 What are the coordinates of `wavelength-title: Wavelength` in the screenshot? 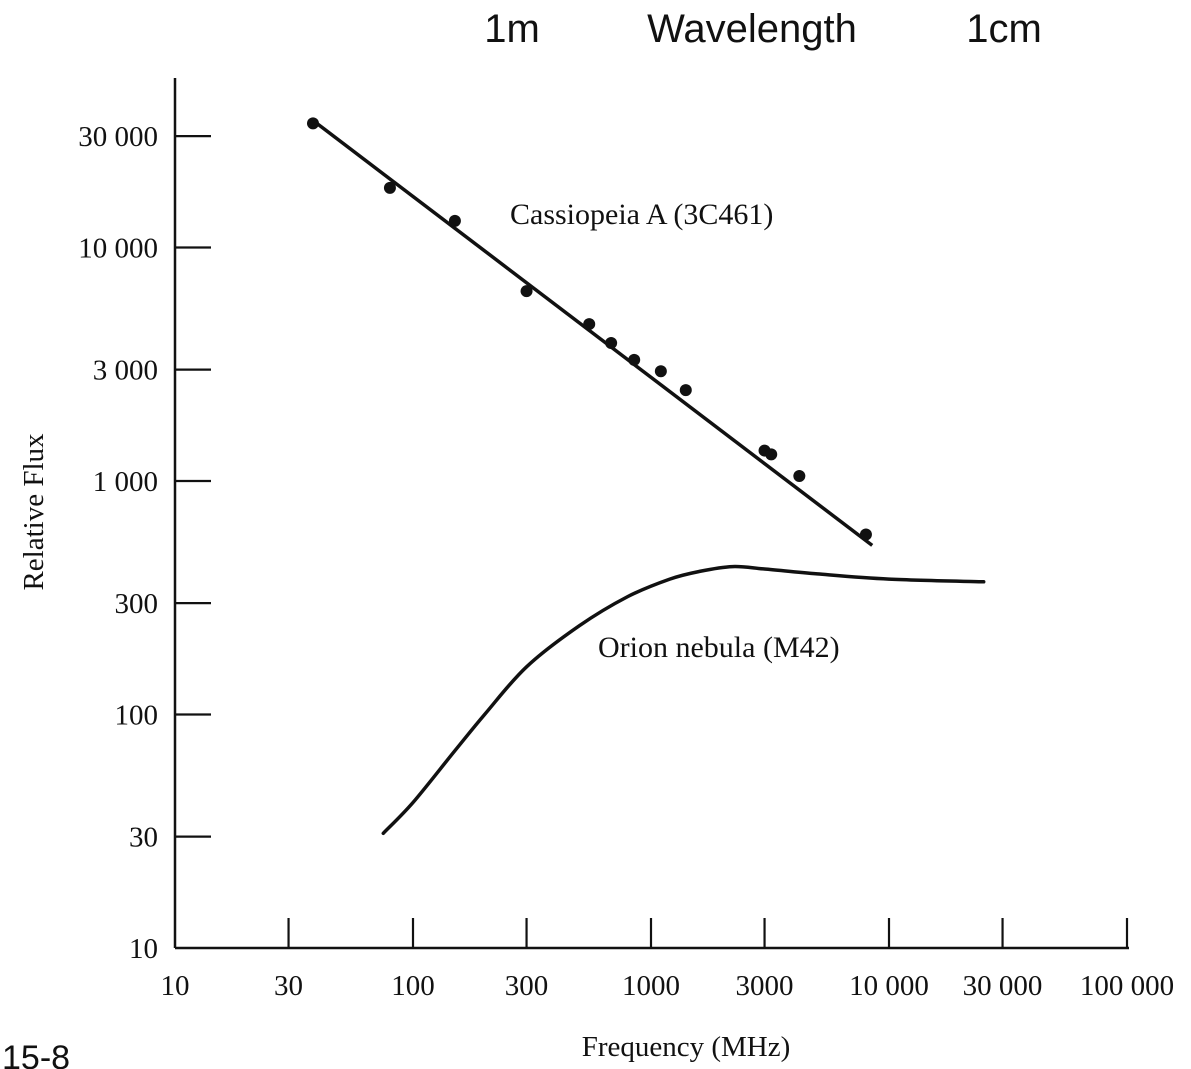 It's located at (752, 29).